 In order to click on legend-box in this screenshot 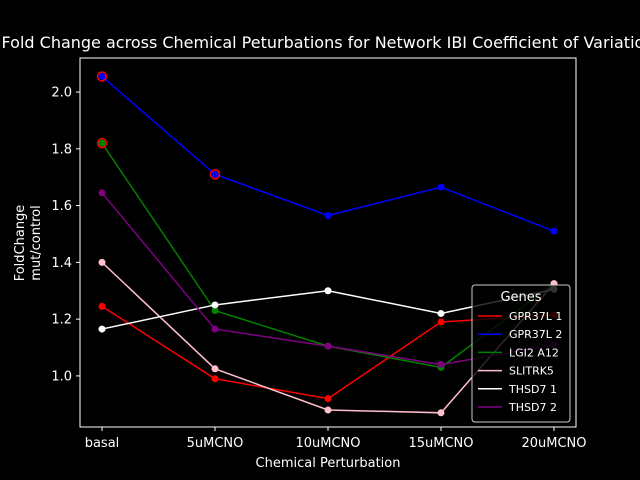, I will do `click(521, 353)`.